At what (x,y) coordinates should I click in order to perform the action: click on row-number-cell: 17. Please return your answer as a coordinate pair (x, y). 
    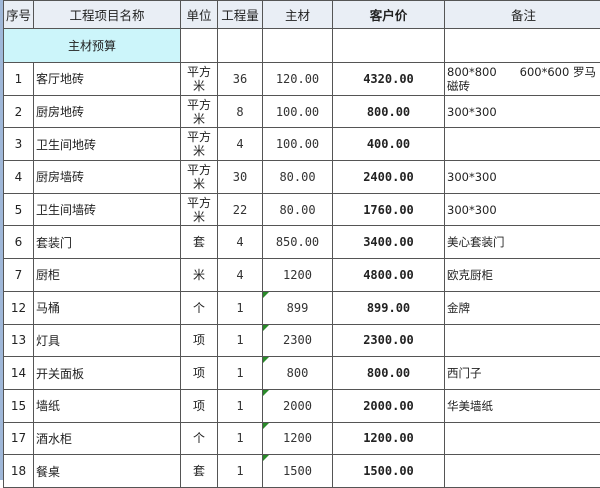
    Looking at the image, I should click on (19, 438).